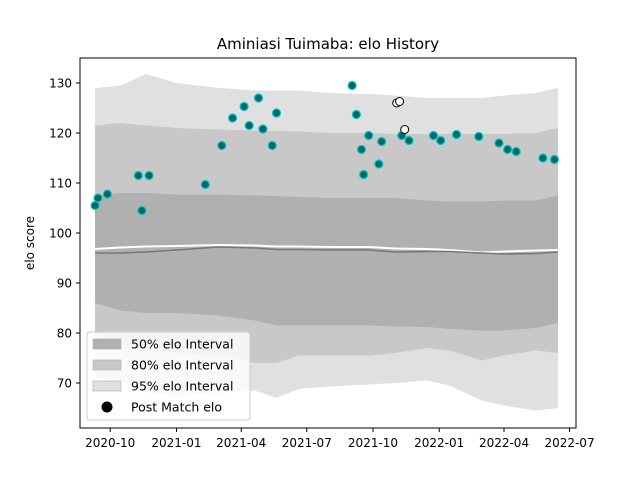  Describe the element at coordinates (60, 84) in the screenshot. I see `y-tick-label: 130` at that location.